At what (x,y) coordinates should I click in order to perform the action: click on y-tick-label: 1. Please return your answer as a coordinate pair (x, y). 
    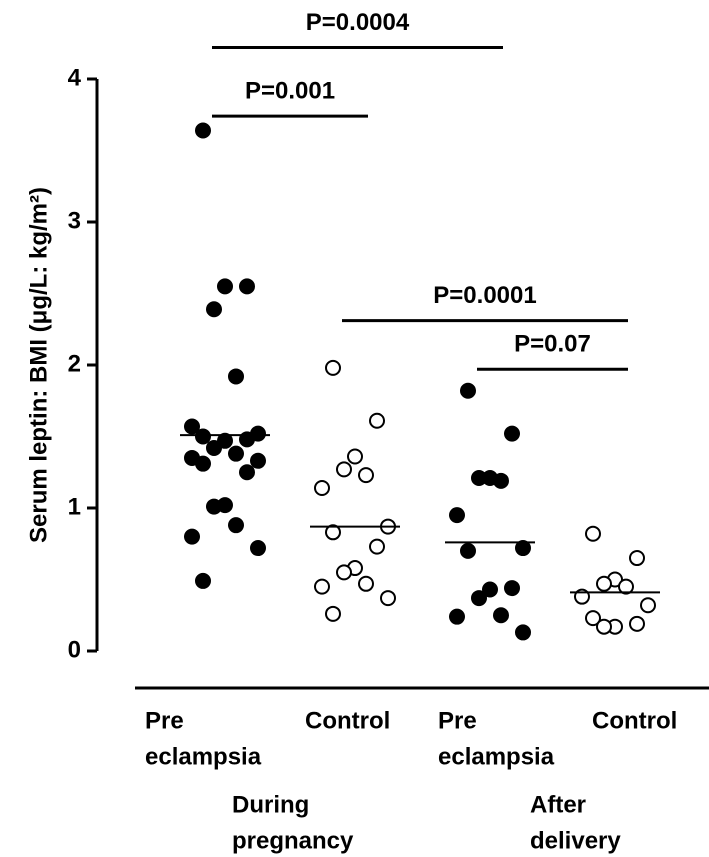
    Looking at the image, I should click on (74, 506).